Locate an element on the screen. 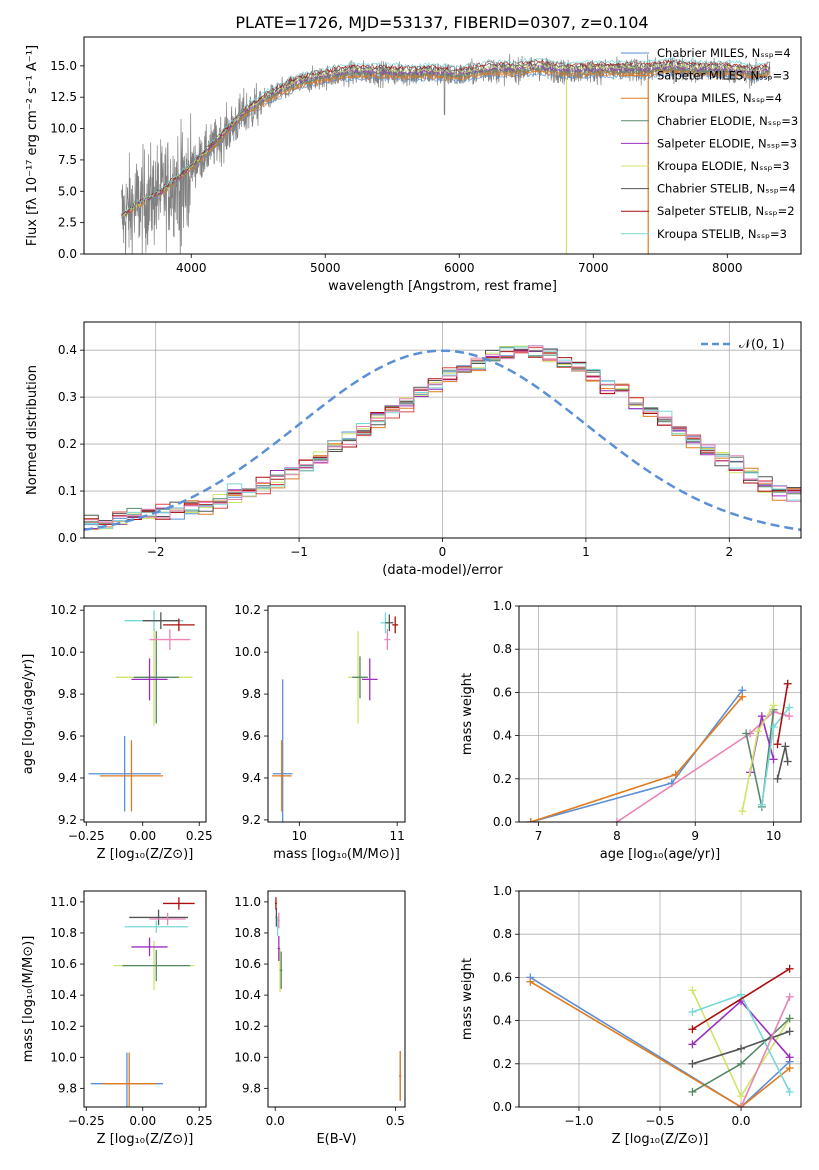 The image size is (819, 1170). x-tick-label: 6000 is located at coordinates (459, 268).